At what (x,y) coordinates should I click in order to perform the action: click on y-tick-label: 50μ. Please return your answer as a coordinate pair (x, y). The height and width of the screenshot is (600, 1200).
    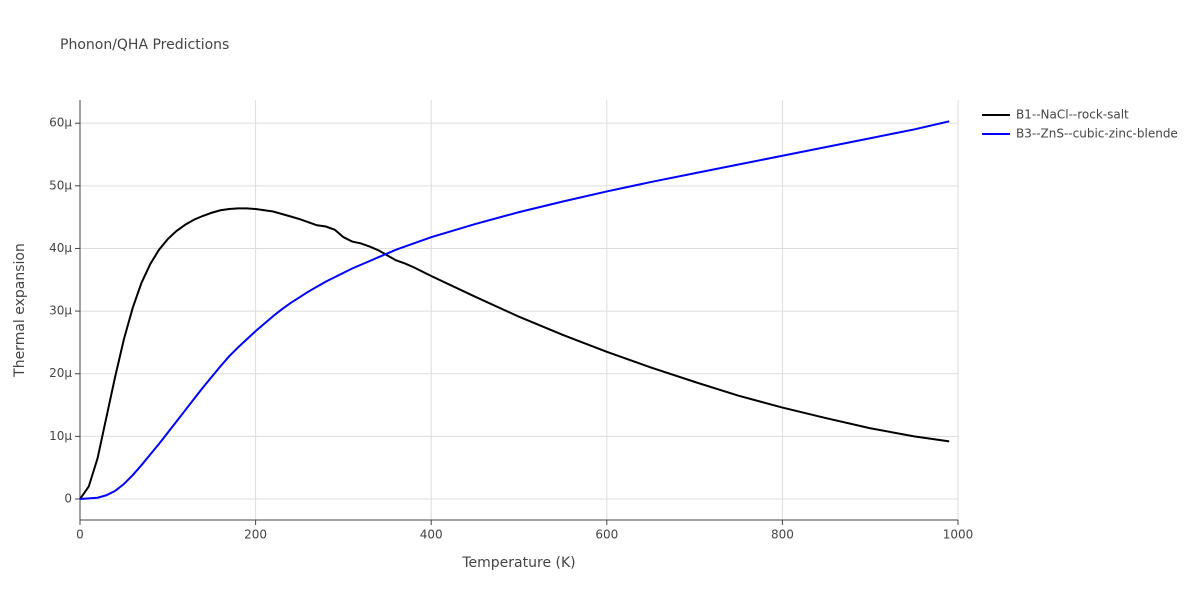
    Looking at the image, I should click on (60, 185).